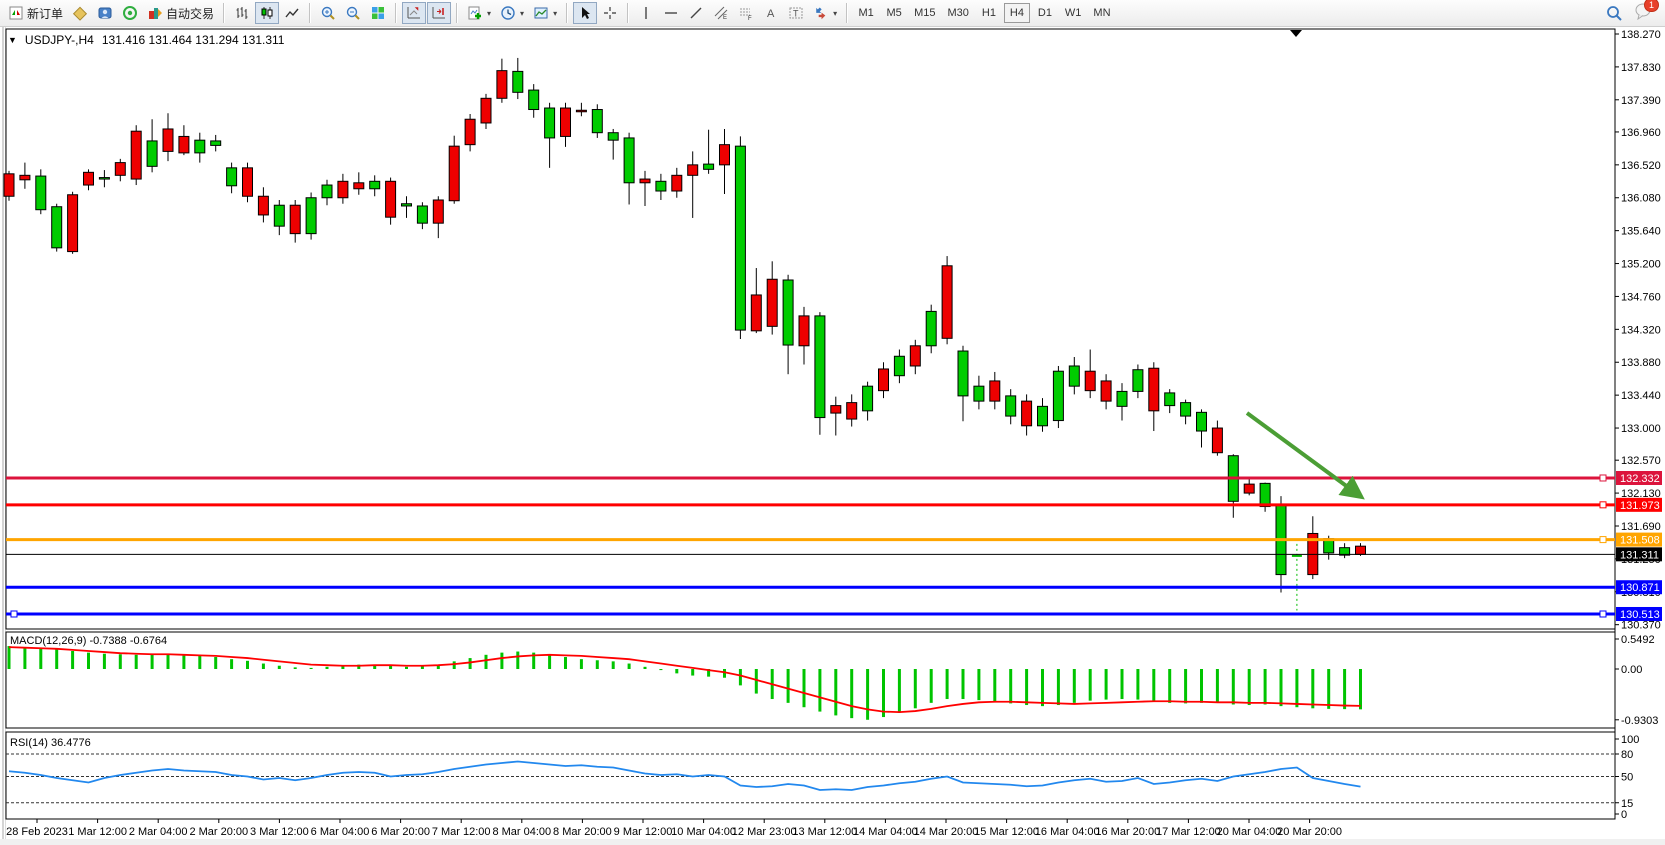 This screenshot has height=845, width=1665. I want to click on timeframe-W1: W1, so click(1073, 13).